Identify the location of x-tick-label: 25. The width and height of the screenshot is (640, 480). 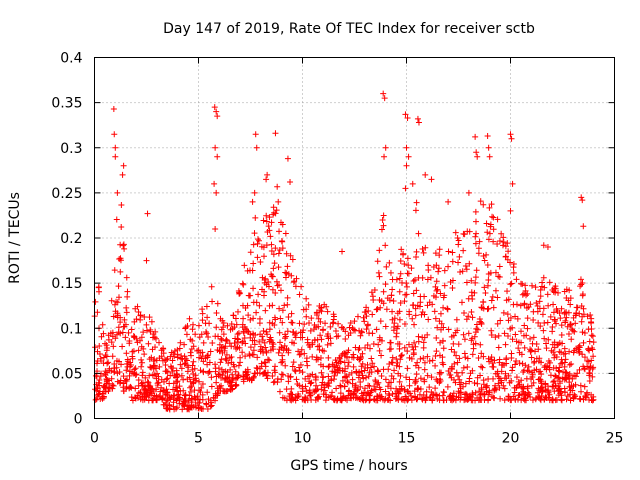
(615, 439).